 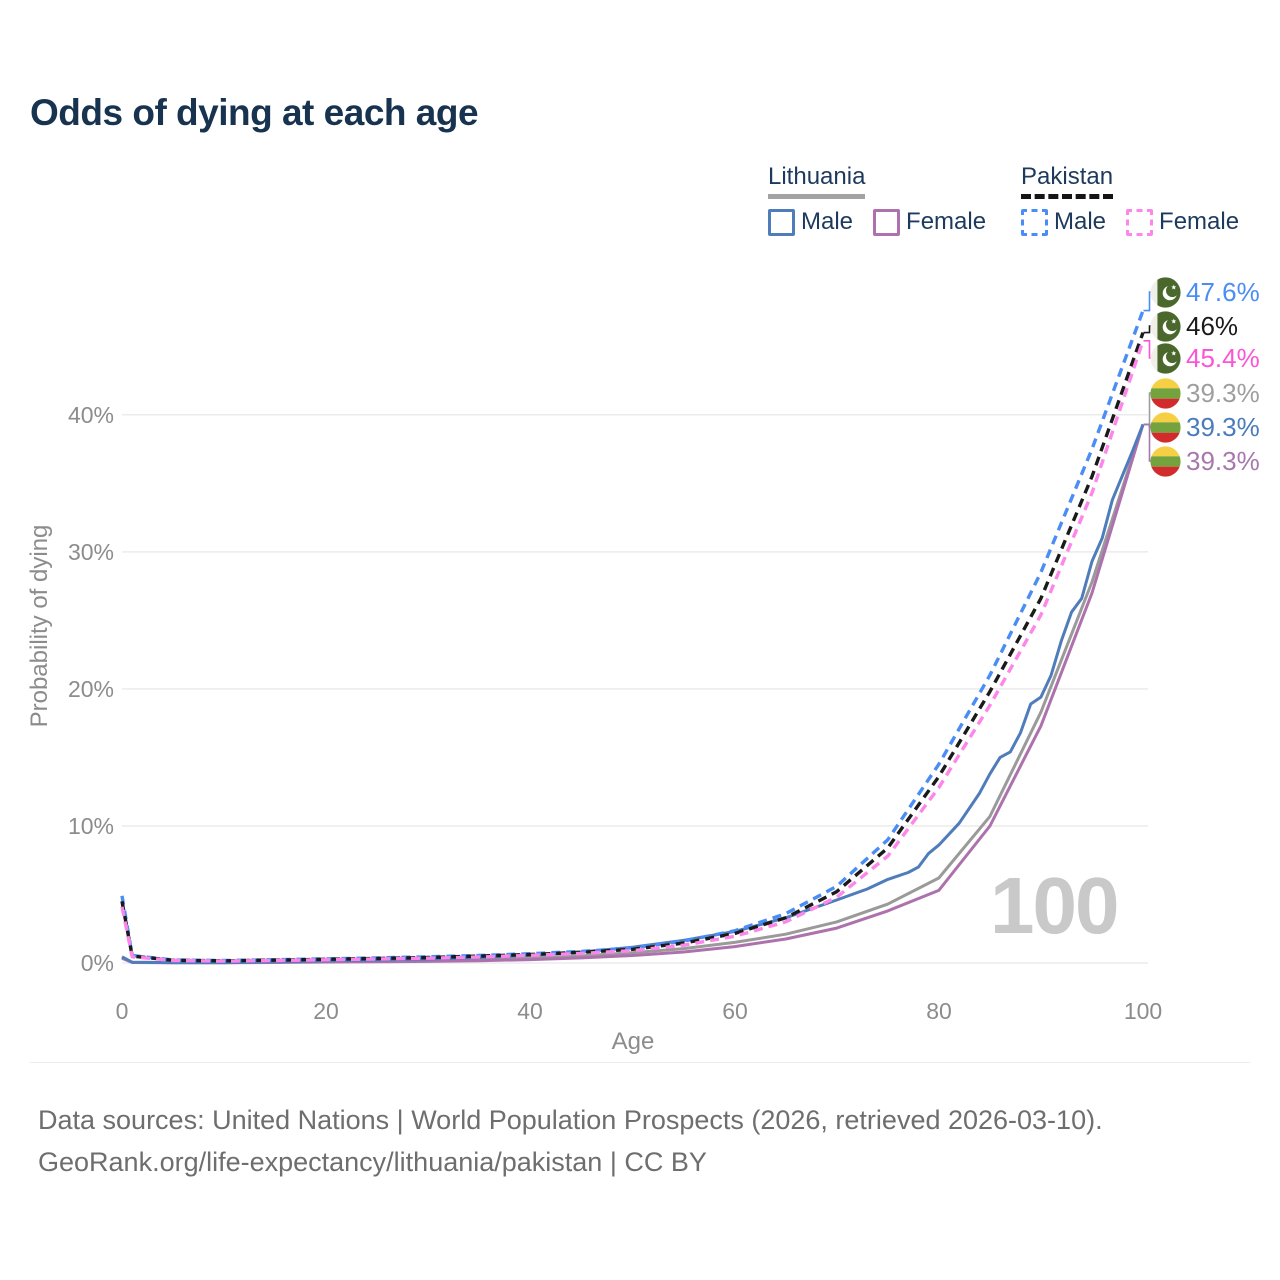 I want to click on y-axis-title: Probability of dying, so click(x=39, y=626).